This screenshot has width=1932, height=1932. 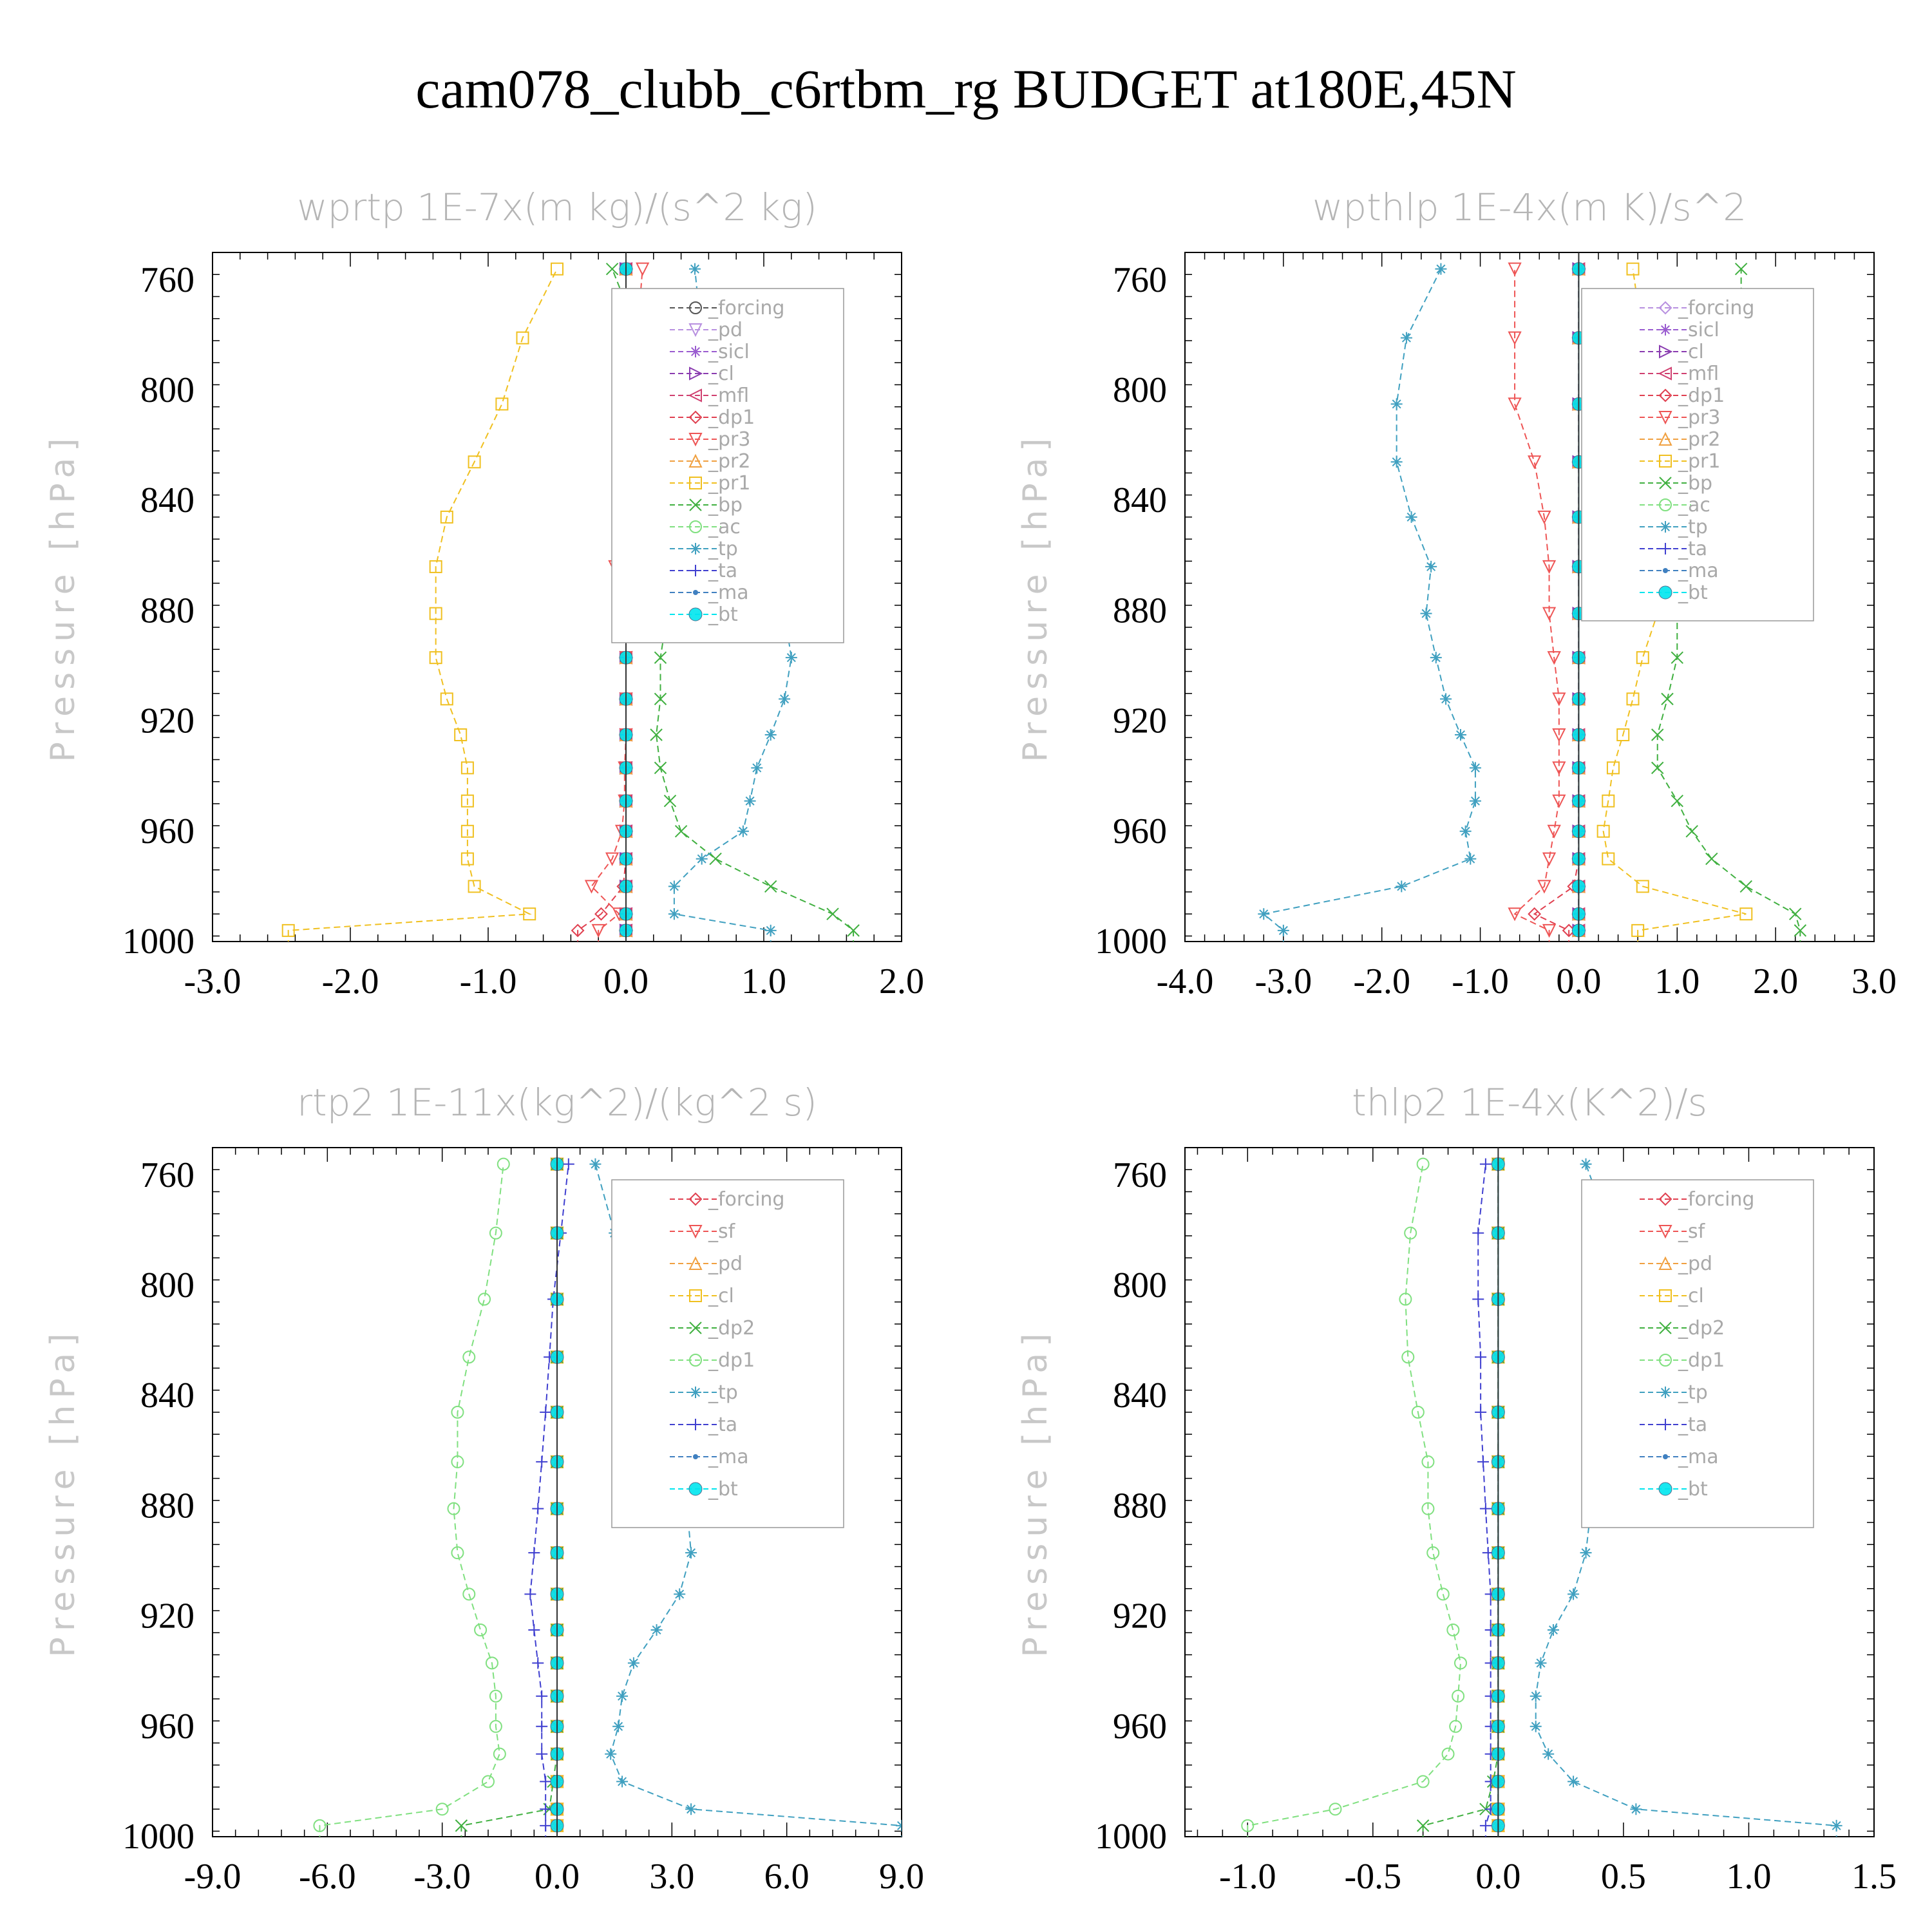 What do you see at coordinates (1541, 1492) in the screenshot?
I see `series-group` at bounding box center [1541, 1492].